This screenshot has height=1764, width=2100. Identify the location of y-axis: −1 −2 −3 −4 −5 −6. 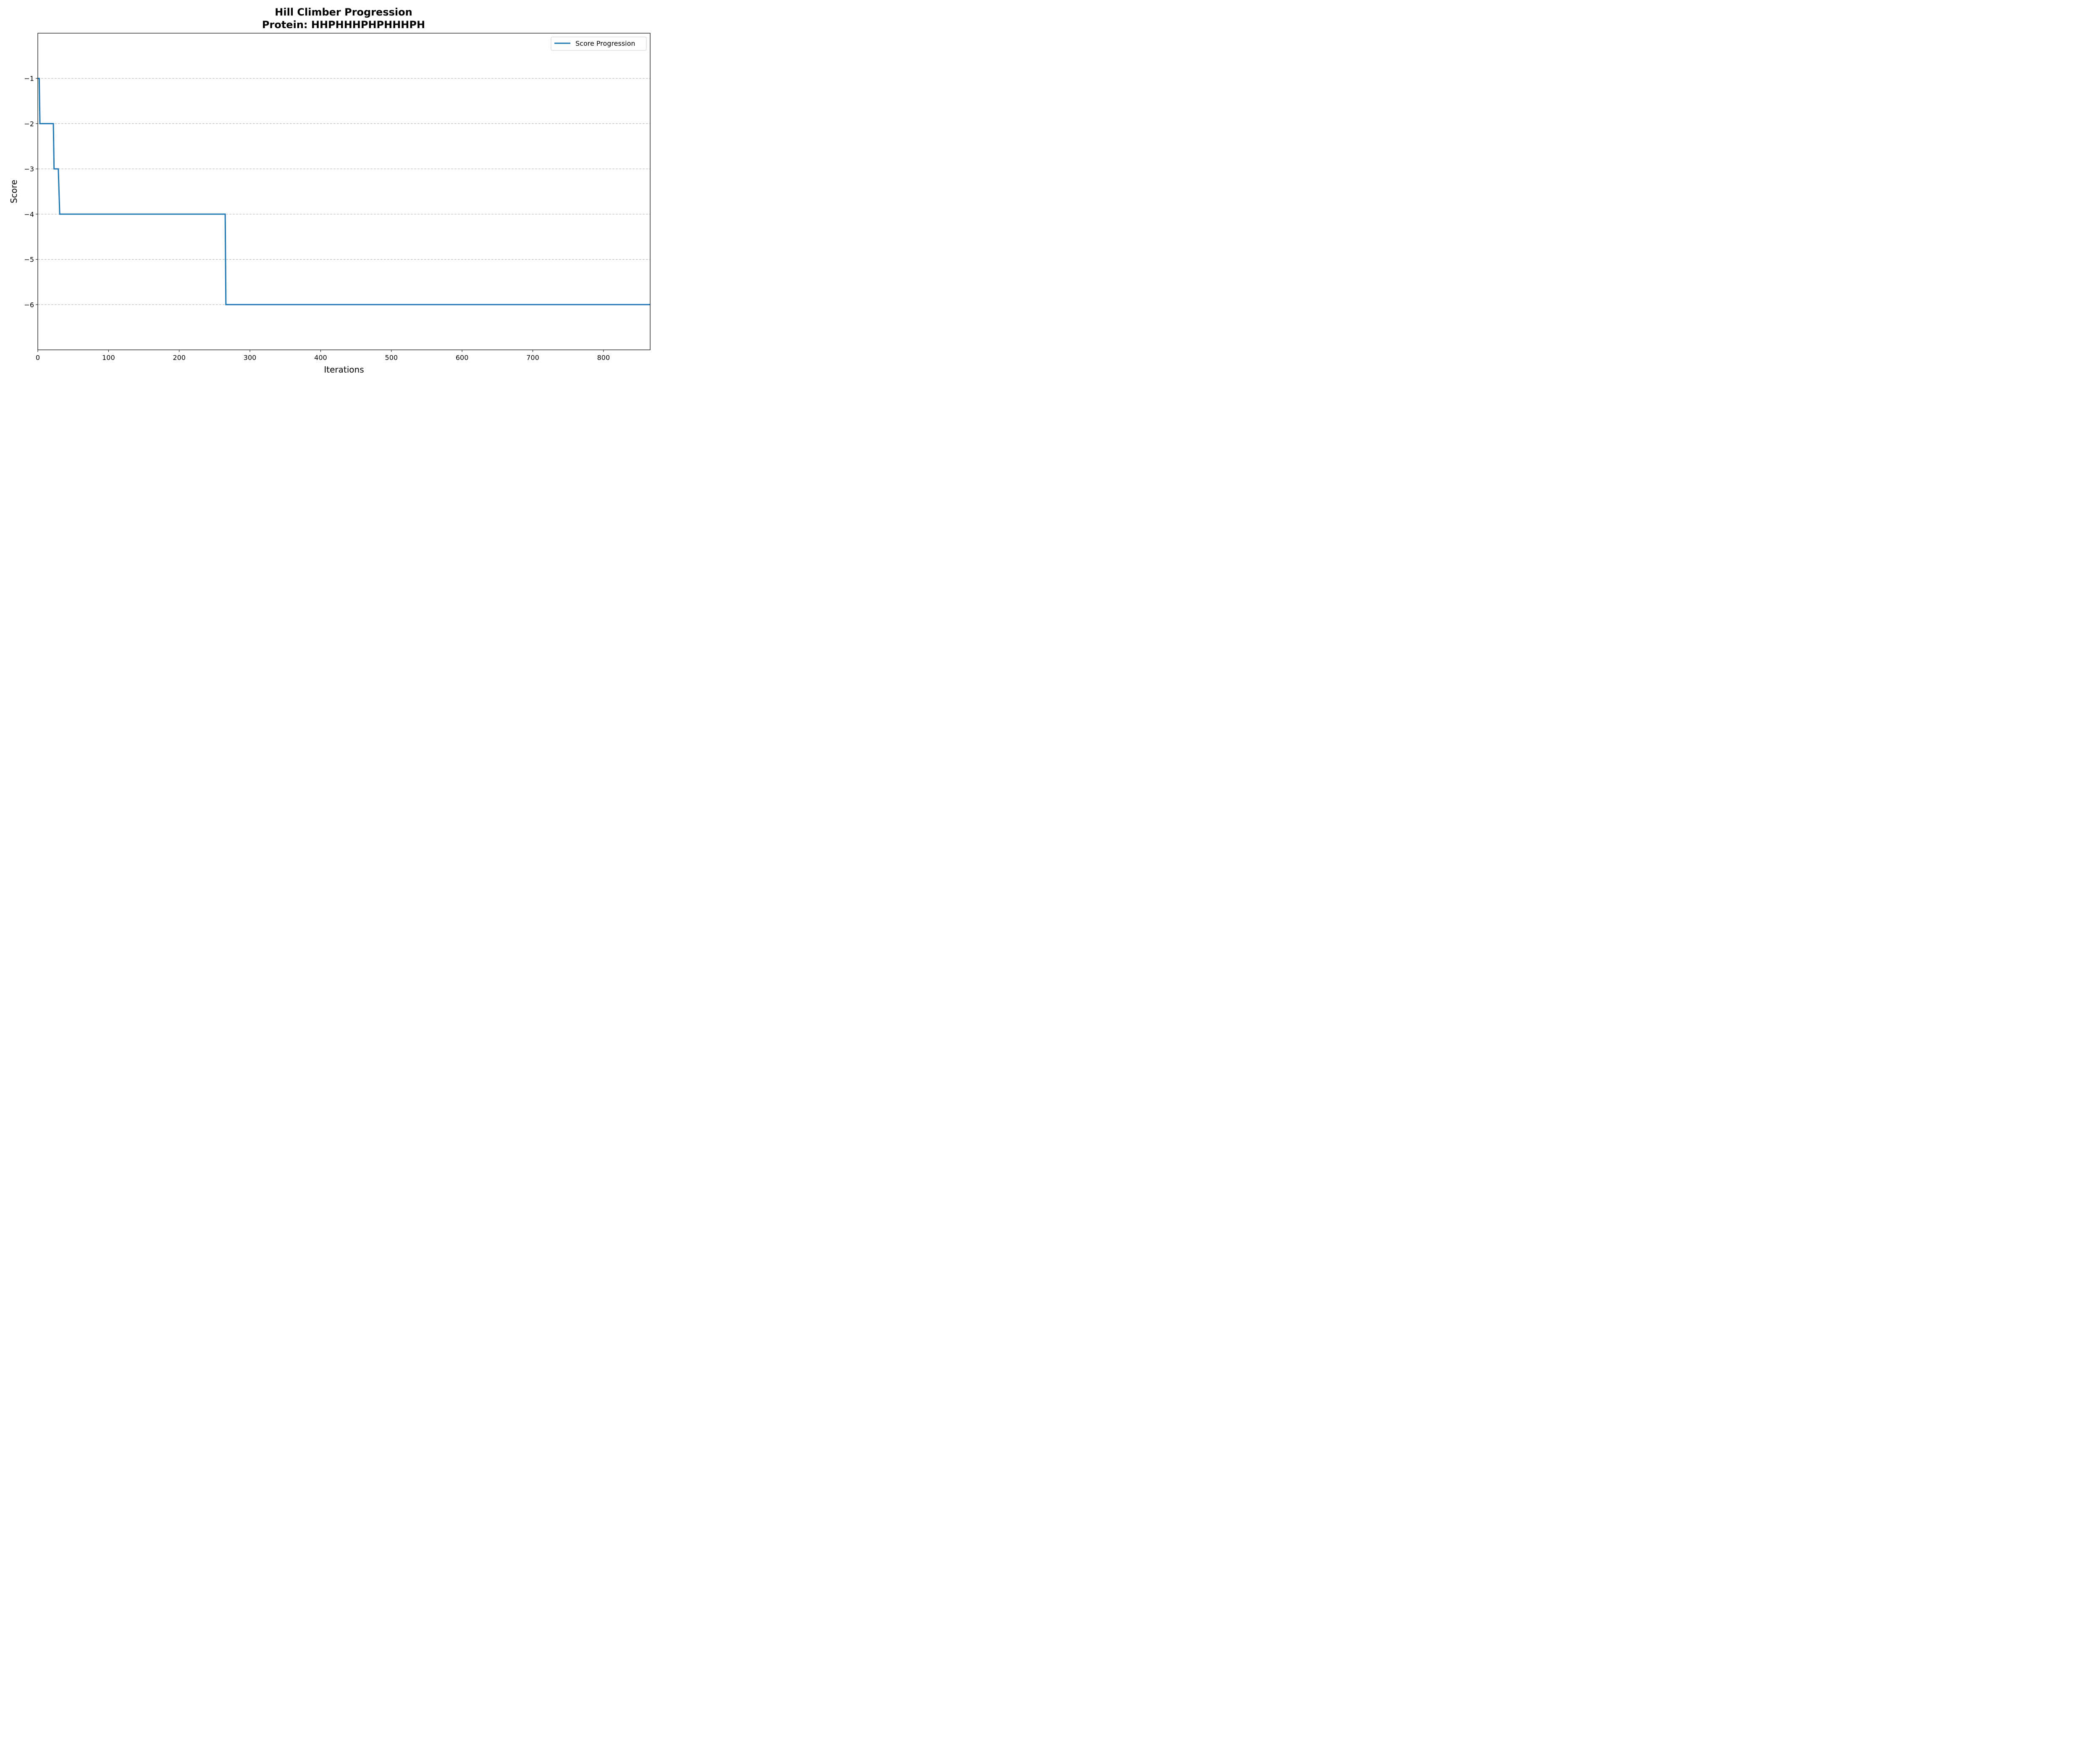
(31, 192).